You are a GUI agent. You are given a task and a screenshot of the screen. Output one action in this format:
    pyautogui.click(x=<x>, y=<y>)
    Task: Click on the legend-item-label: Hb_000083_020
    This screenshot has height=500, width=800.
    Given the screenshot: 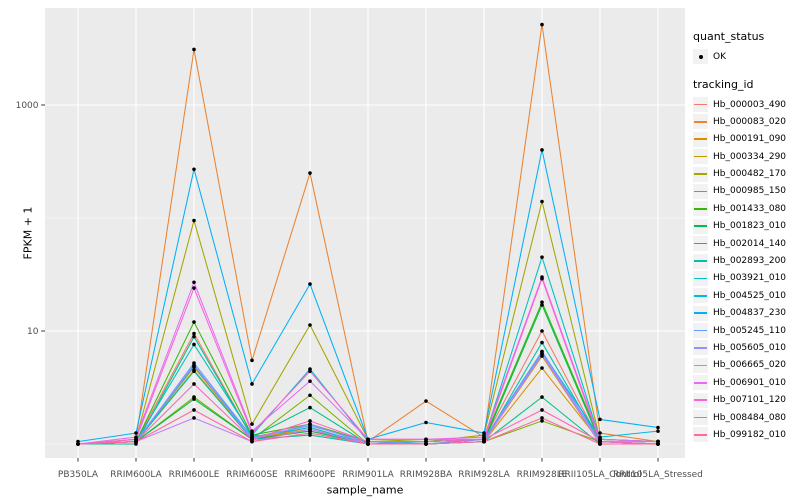 What is the action you would take?
    pyautogui.click(x=750, y=121)
    